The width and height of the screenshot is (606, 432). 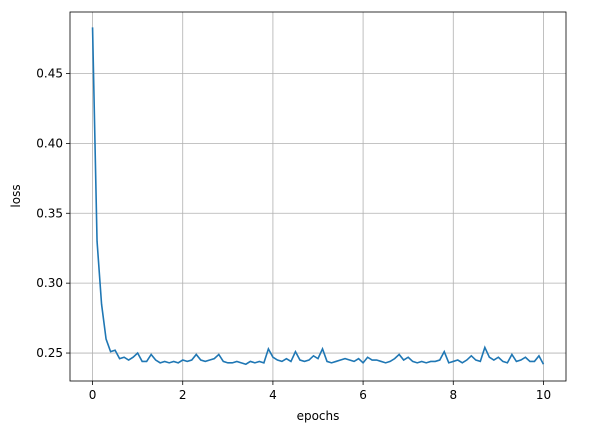 What do you see at coordinates (183, 395) in the screenshot?
I see `x-tick-label: 2` at bounding box center [183, 395].